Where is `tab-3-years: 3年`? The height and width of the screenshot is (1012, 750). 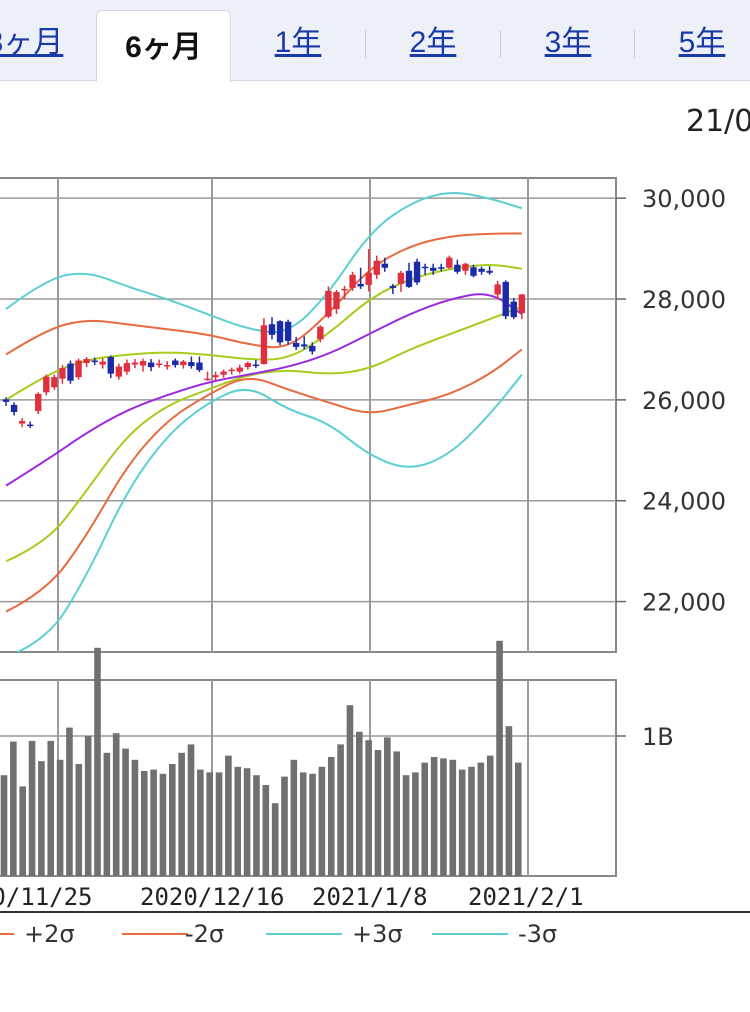 tab-3-years: 3年 is located at coordinates (568, 42).